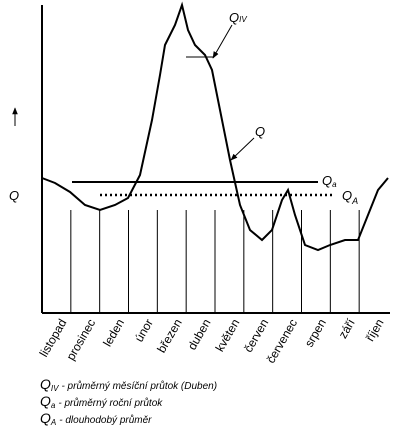  I want to click on axis-label: Q, so click(14, 195).